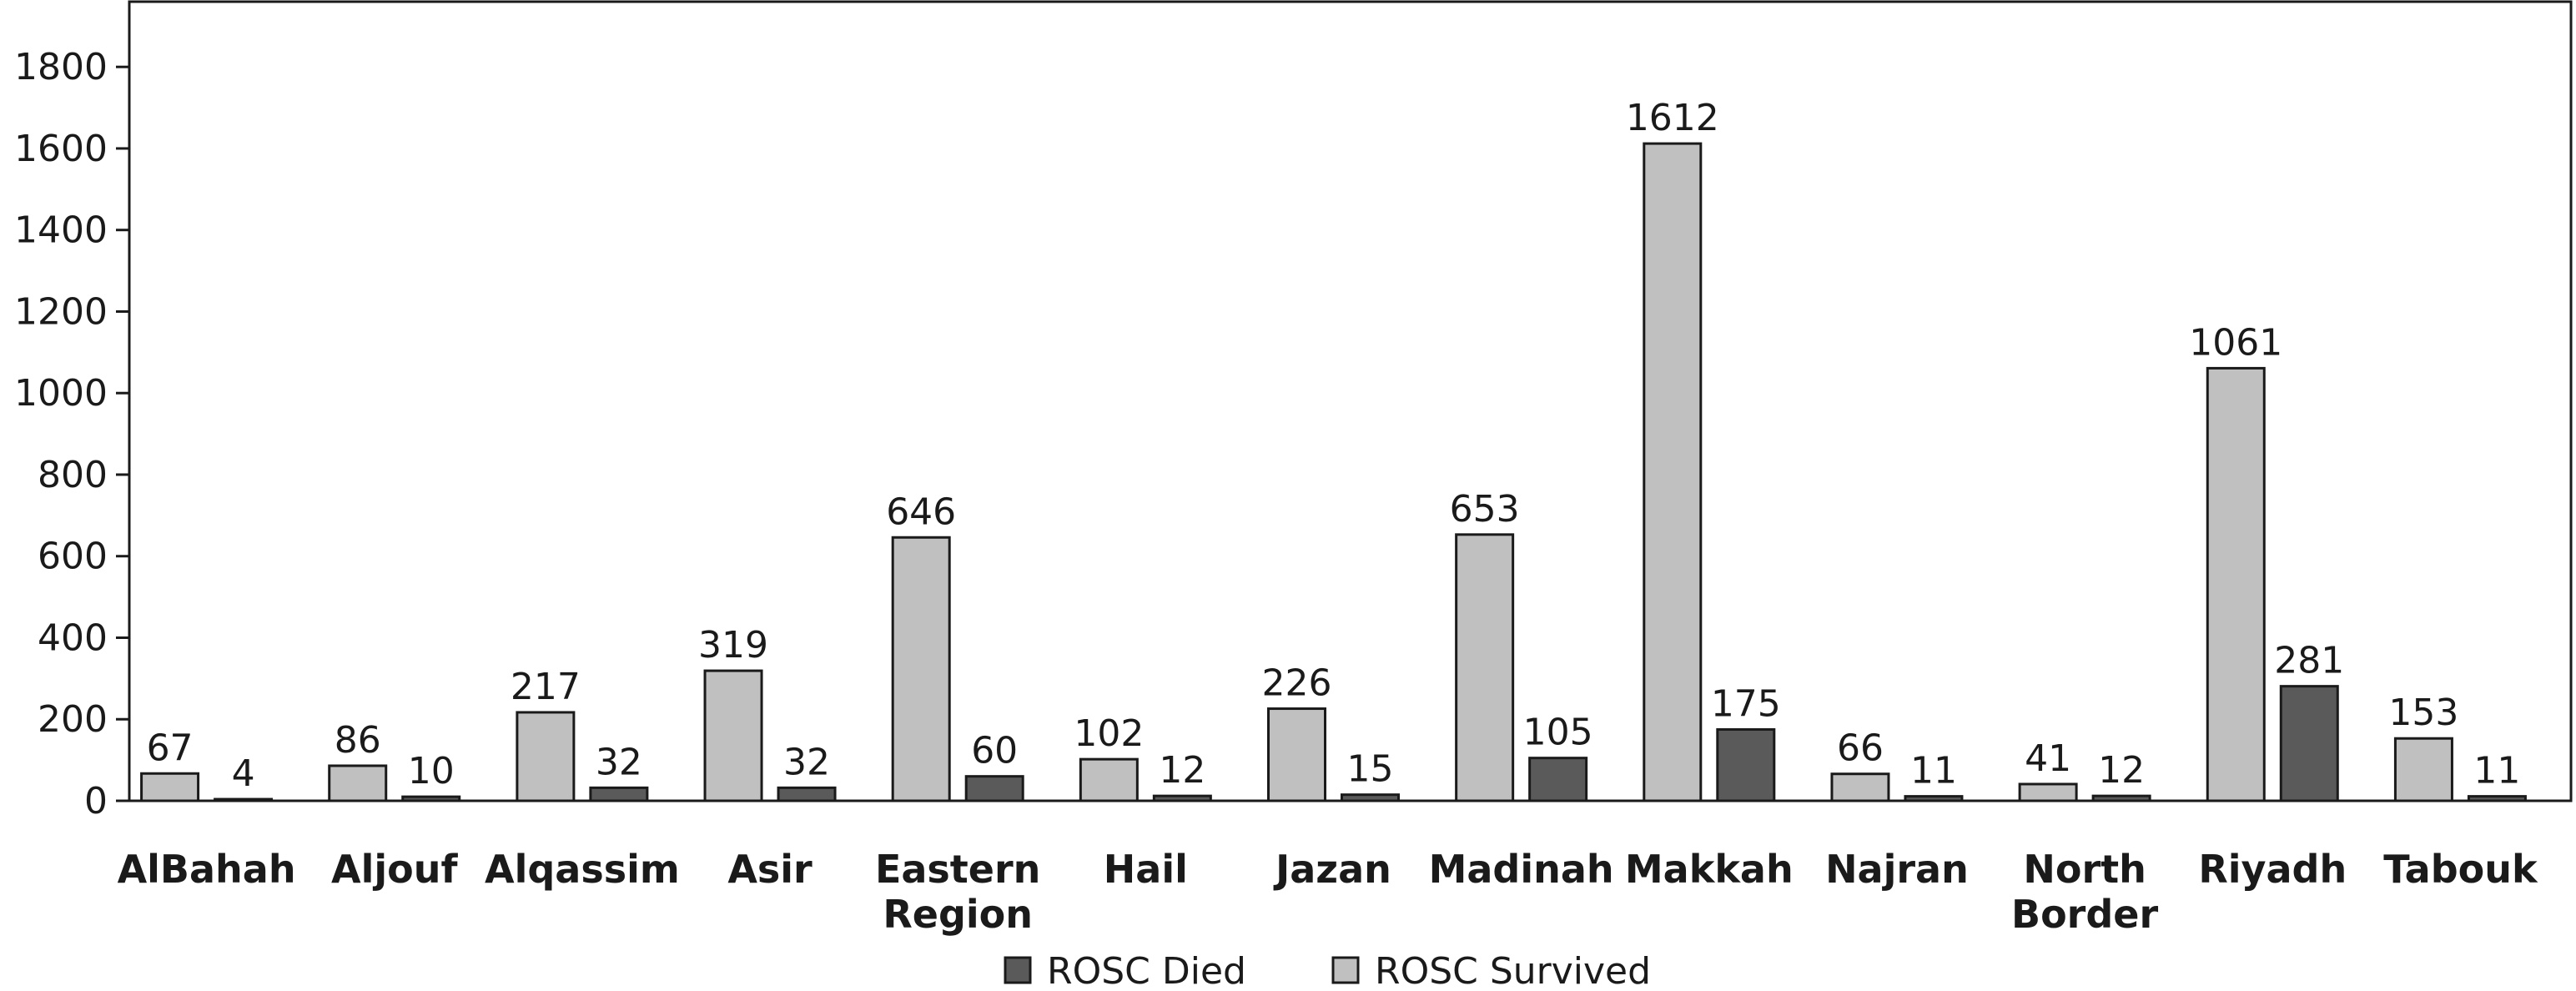  I want to click on data-label-survived: 1612, so click(1672, 118).